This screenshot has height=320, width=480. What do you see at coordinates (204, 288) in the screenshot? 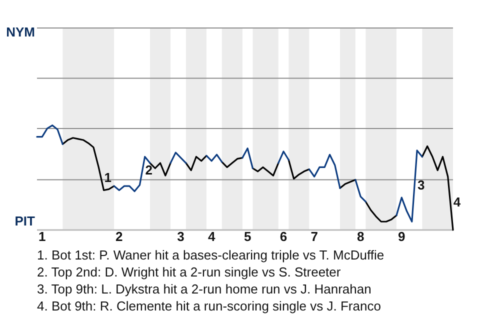
I see `text: 3. Top 9th: L. Dykstra hit a 2-run home run vs J. Hanrahan` at bounding box center [204, 288].